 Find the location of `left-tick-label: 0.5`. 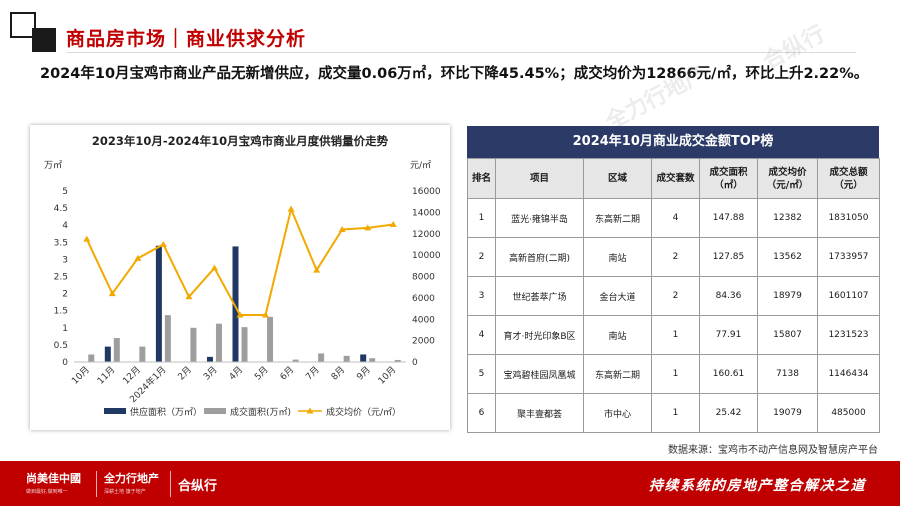

left-tick-label: 0.5 is located at coordinates (61, 346).